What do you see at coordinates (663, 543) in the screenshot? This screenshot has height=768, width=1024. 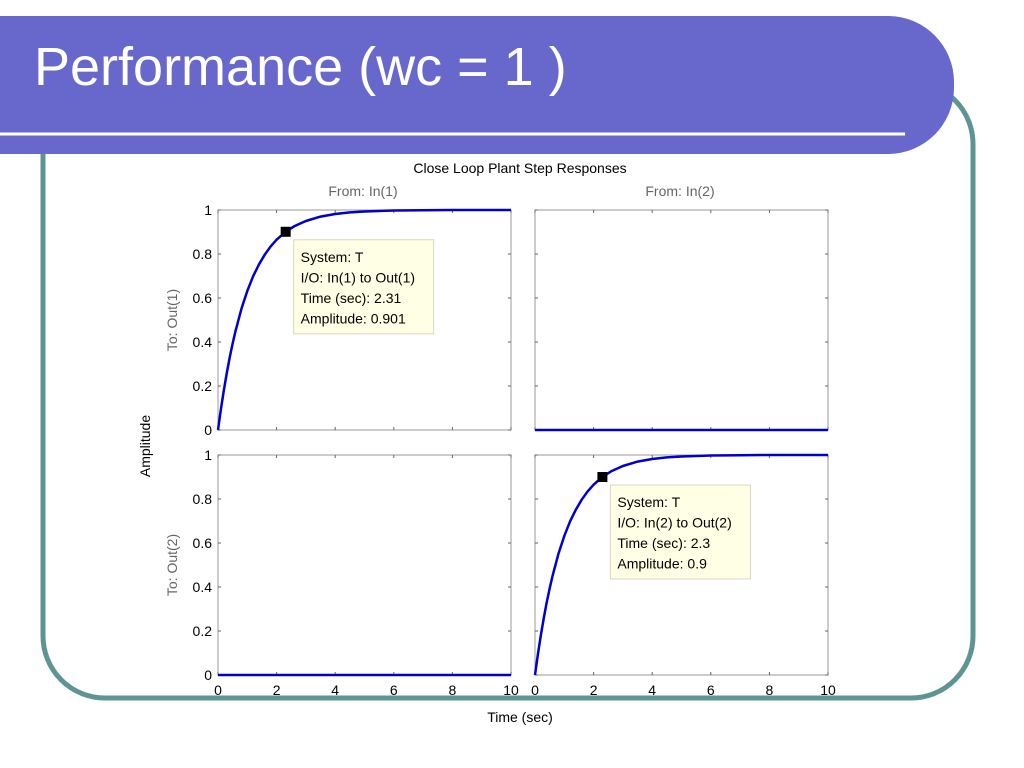 I see `datatip-text: Time (sec): 2.3` at bounding box center [663, 543].